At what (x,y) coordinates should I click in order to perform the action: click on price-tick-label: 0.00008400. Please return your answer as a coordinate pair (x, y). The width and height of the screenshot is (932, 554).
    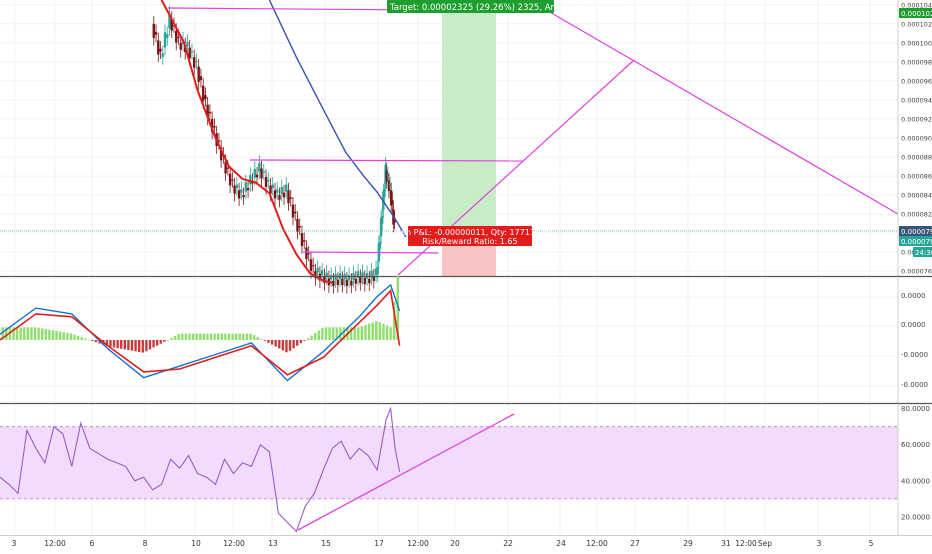
    Looking at the image, I should click on (916, 196).